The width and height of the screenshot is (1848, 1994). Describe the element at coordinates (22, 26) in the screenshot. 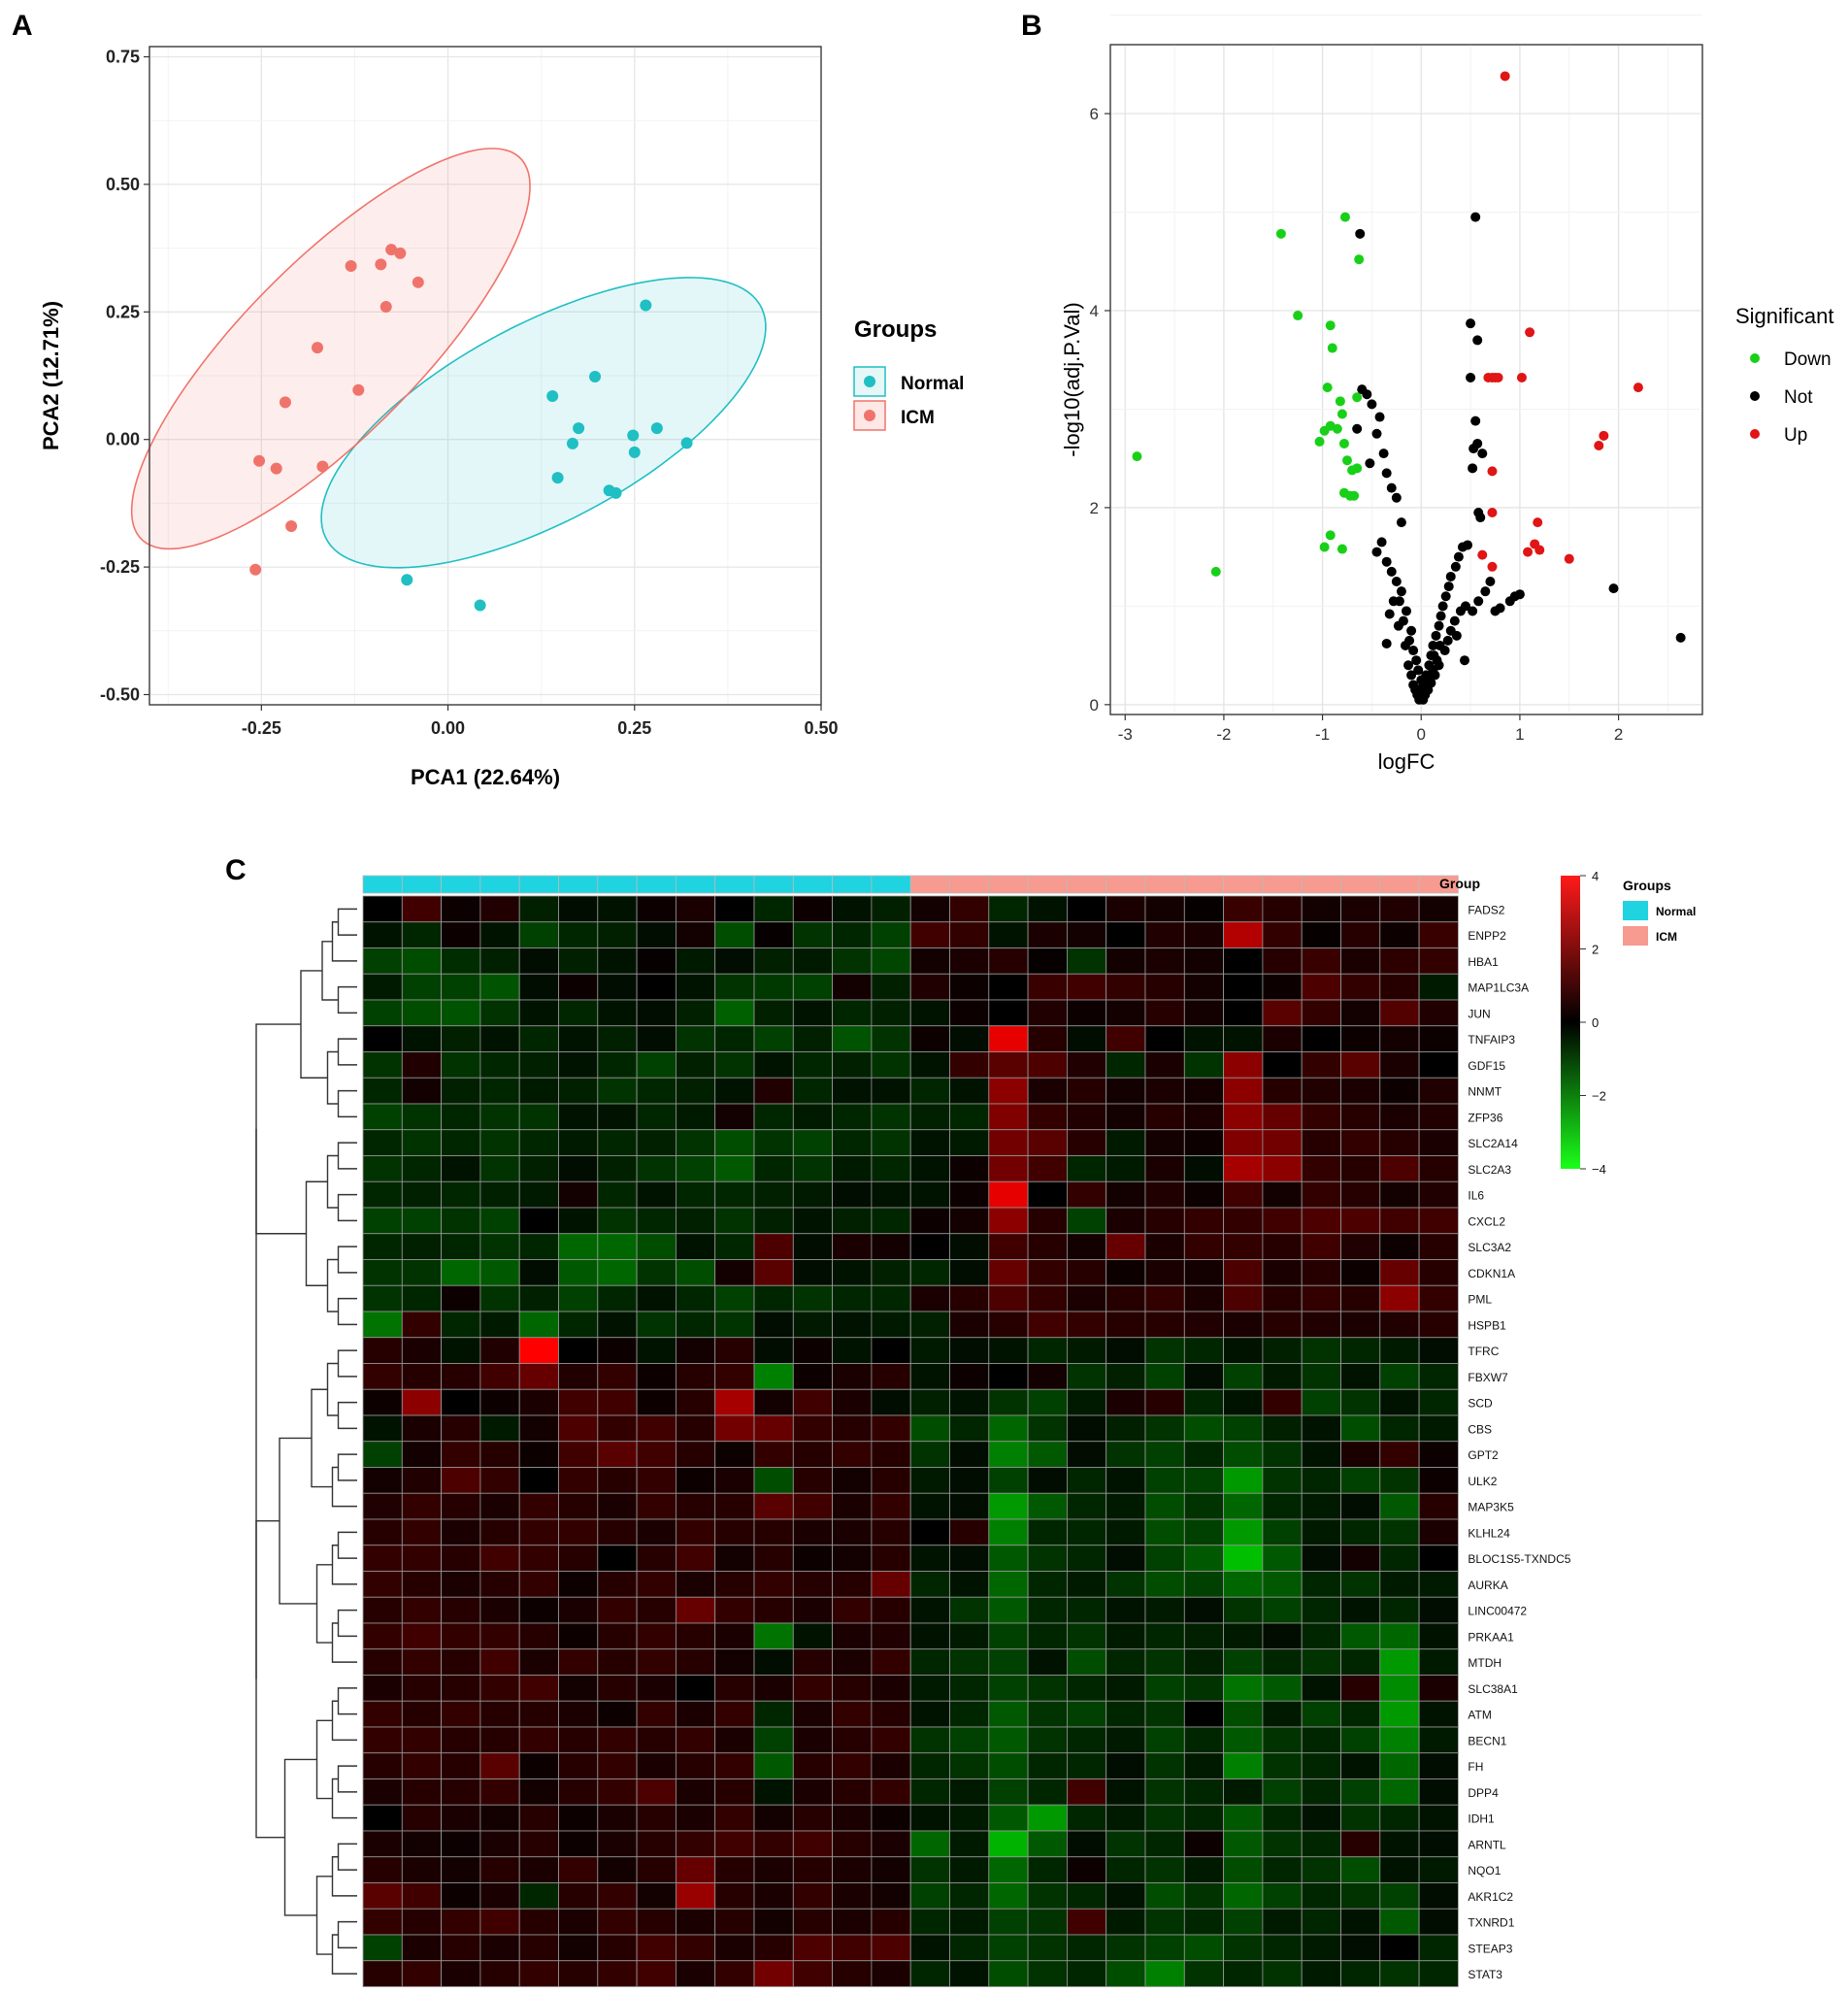

I see `panel-label-a: A` at that location.